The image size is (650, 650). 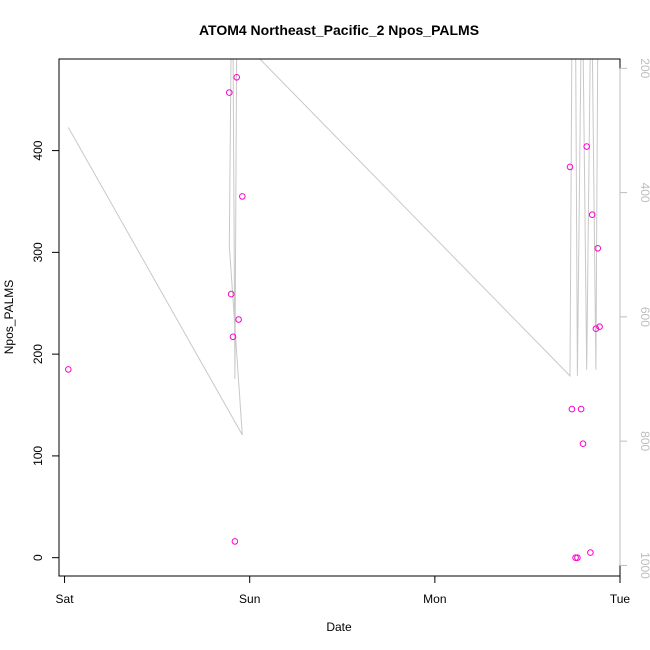 What do you see at coordinates (38, 456) in the screenshot?
I see `y-tick-label: 100` at bounding box center [38, 456].